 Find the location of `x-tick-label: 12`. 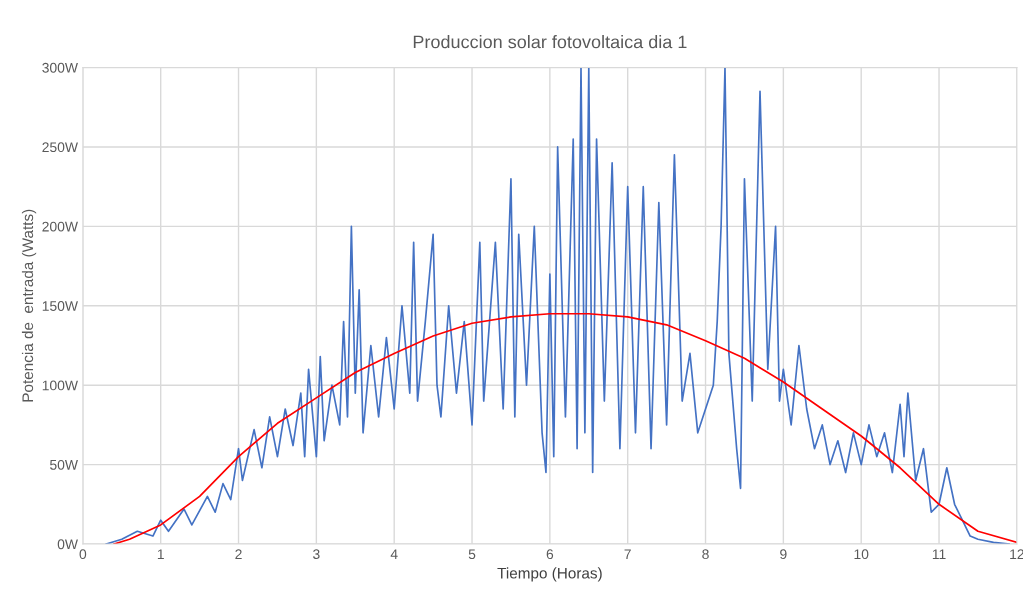

x-tick-label: 12 is located at coordinates (1016, 554).